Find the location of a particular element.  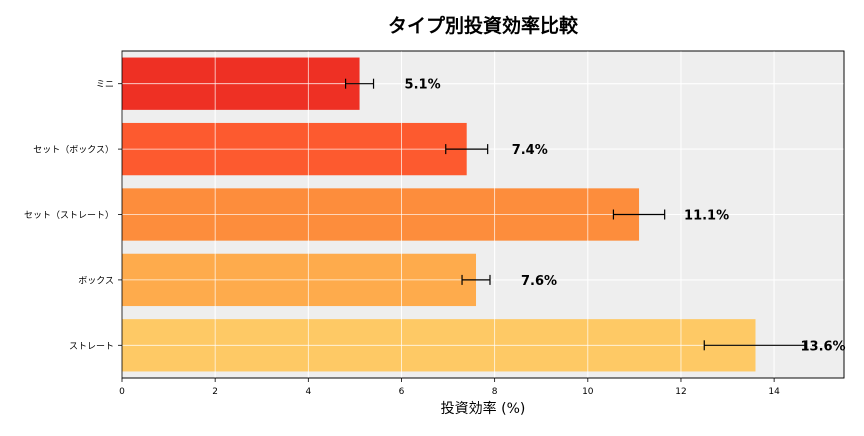

x-axis-label: 投資効率 (%) is located at coordinates (483, 408).